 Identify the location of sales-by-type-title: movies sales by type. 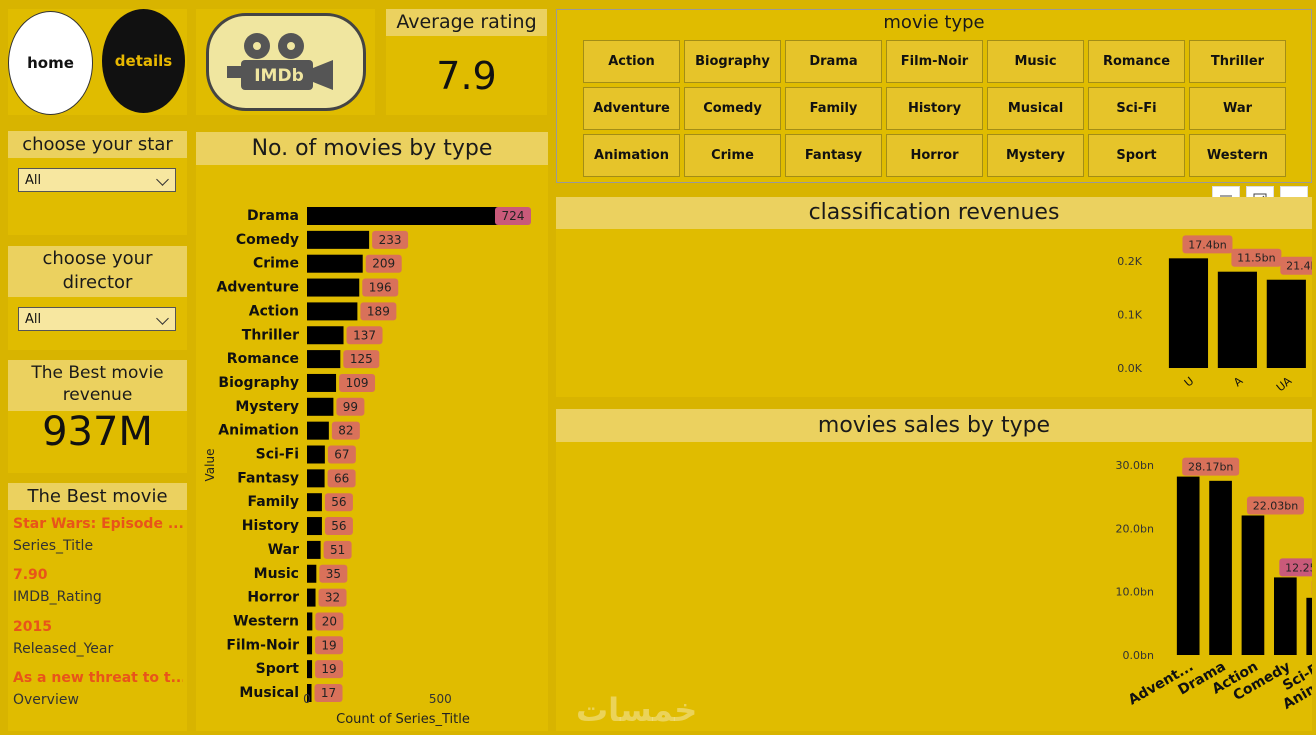
(934, 425).